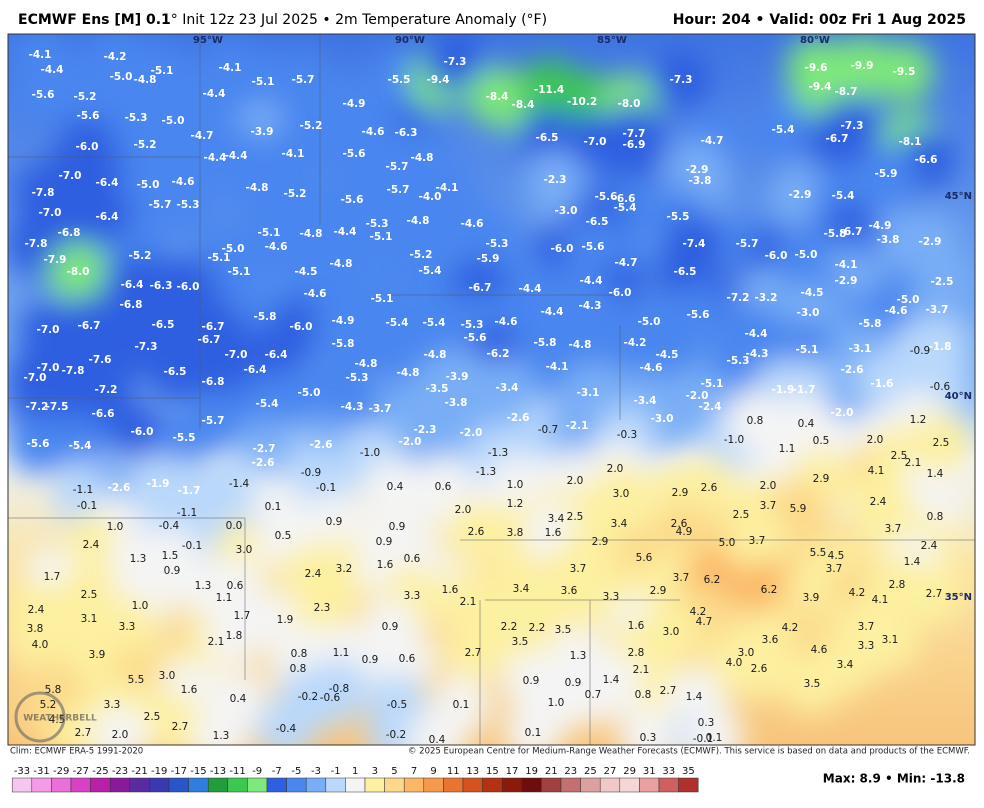 Image resolution: width=984 pixels, height=808 pixels. What do you see at coordinates (498, 453) in the screenshot?
I see `anomaly-label: -1.3` at bounding box center [498, 453].